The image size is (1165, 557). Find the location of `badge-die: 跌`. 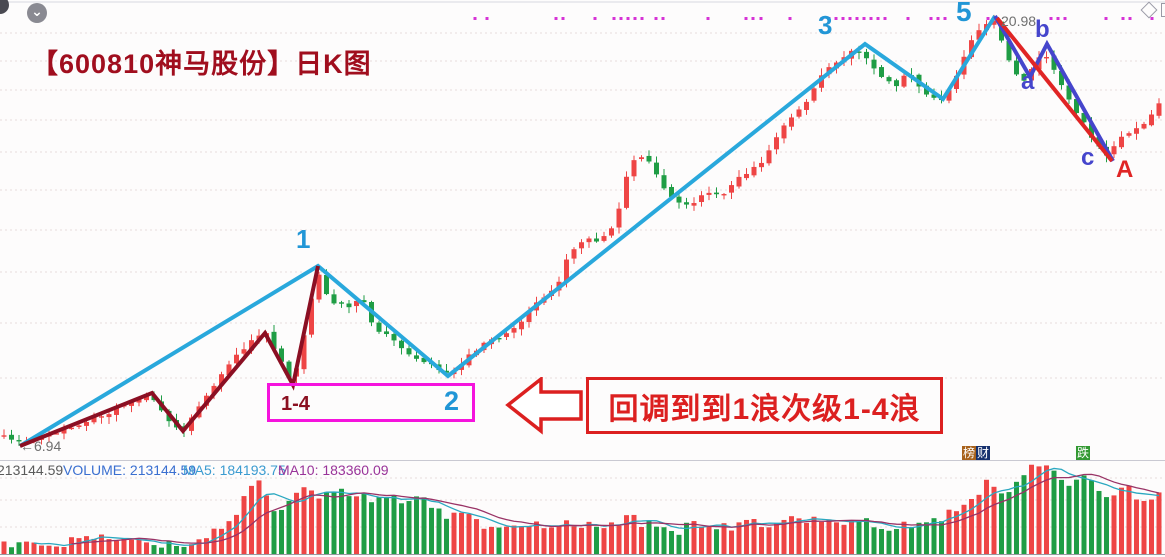

badge-die: 跌 is located at coordinates (1083, 453).